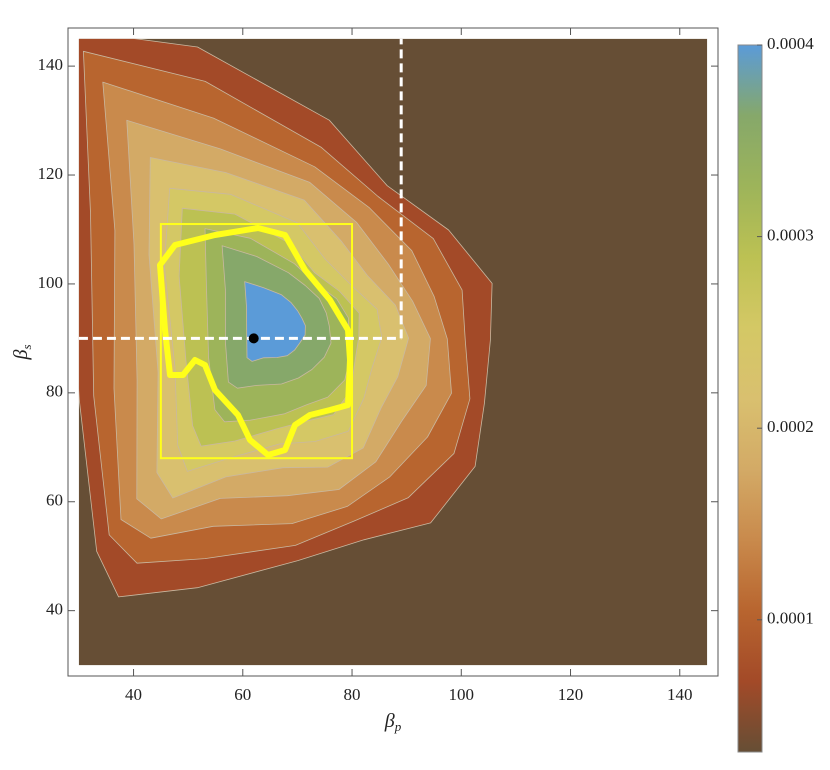  What do you see at coordinates (51, 282) in the screenshot?
I see `y-tick-label: 100` at bounding box center [51, 282].